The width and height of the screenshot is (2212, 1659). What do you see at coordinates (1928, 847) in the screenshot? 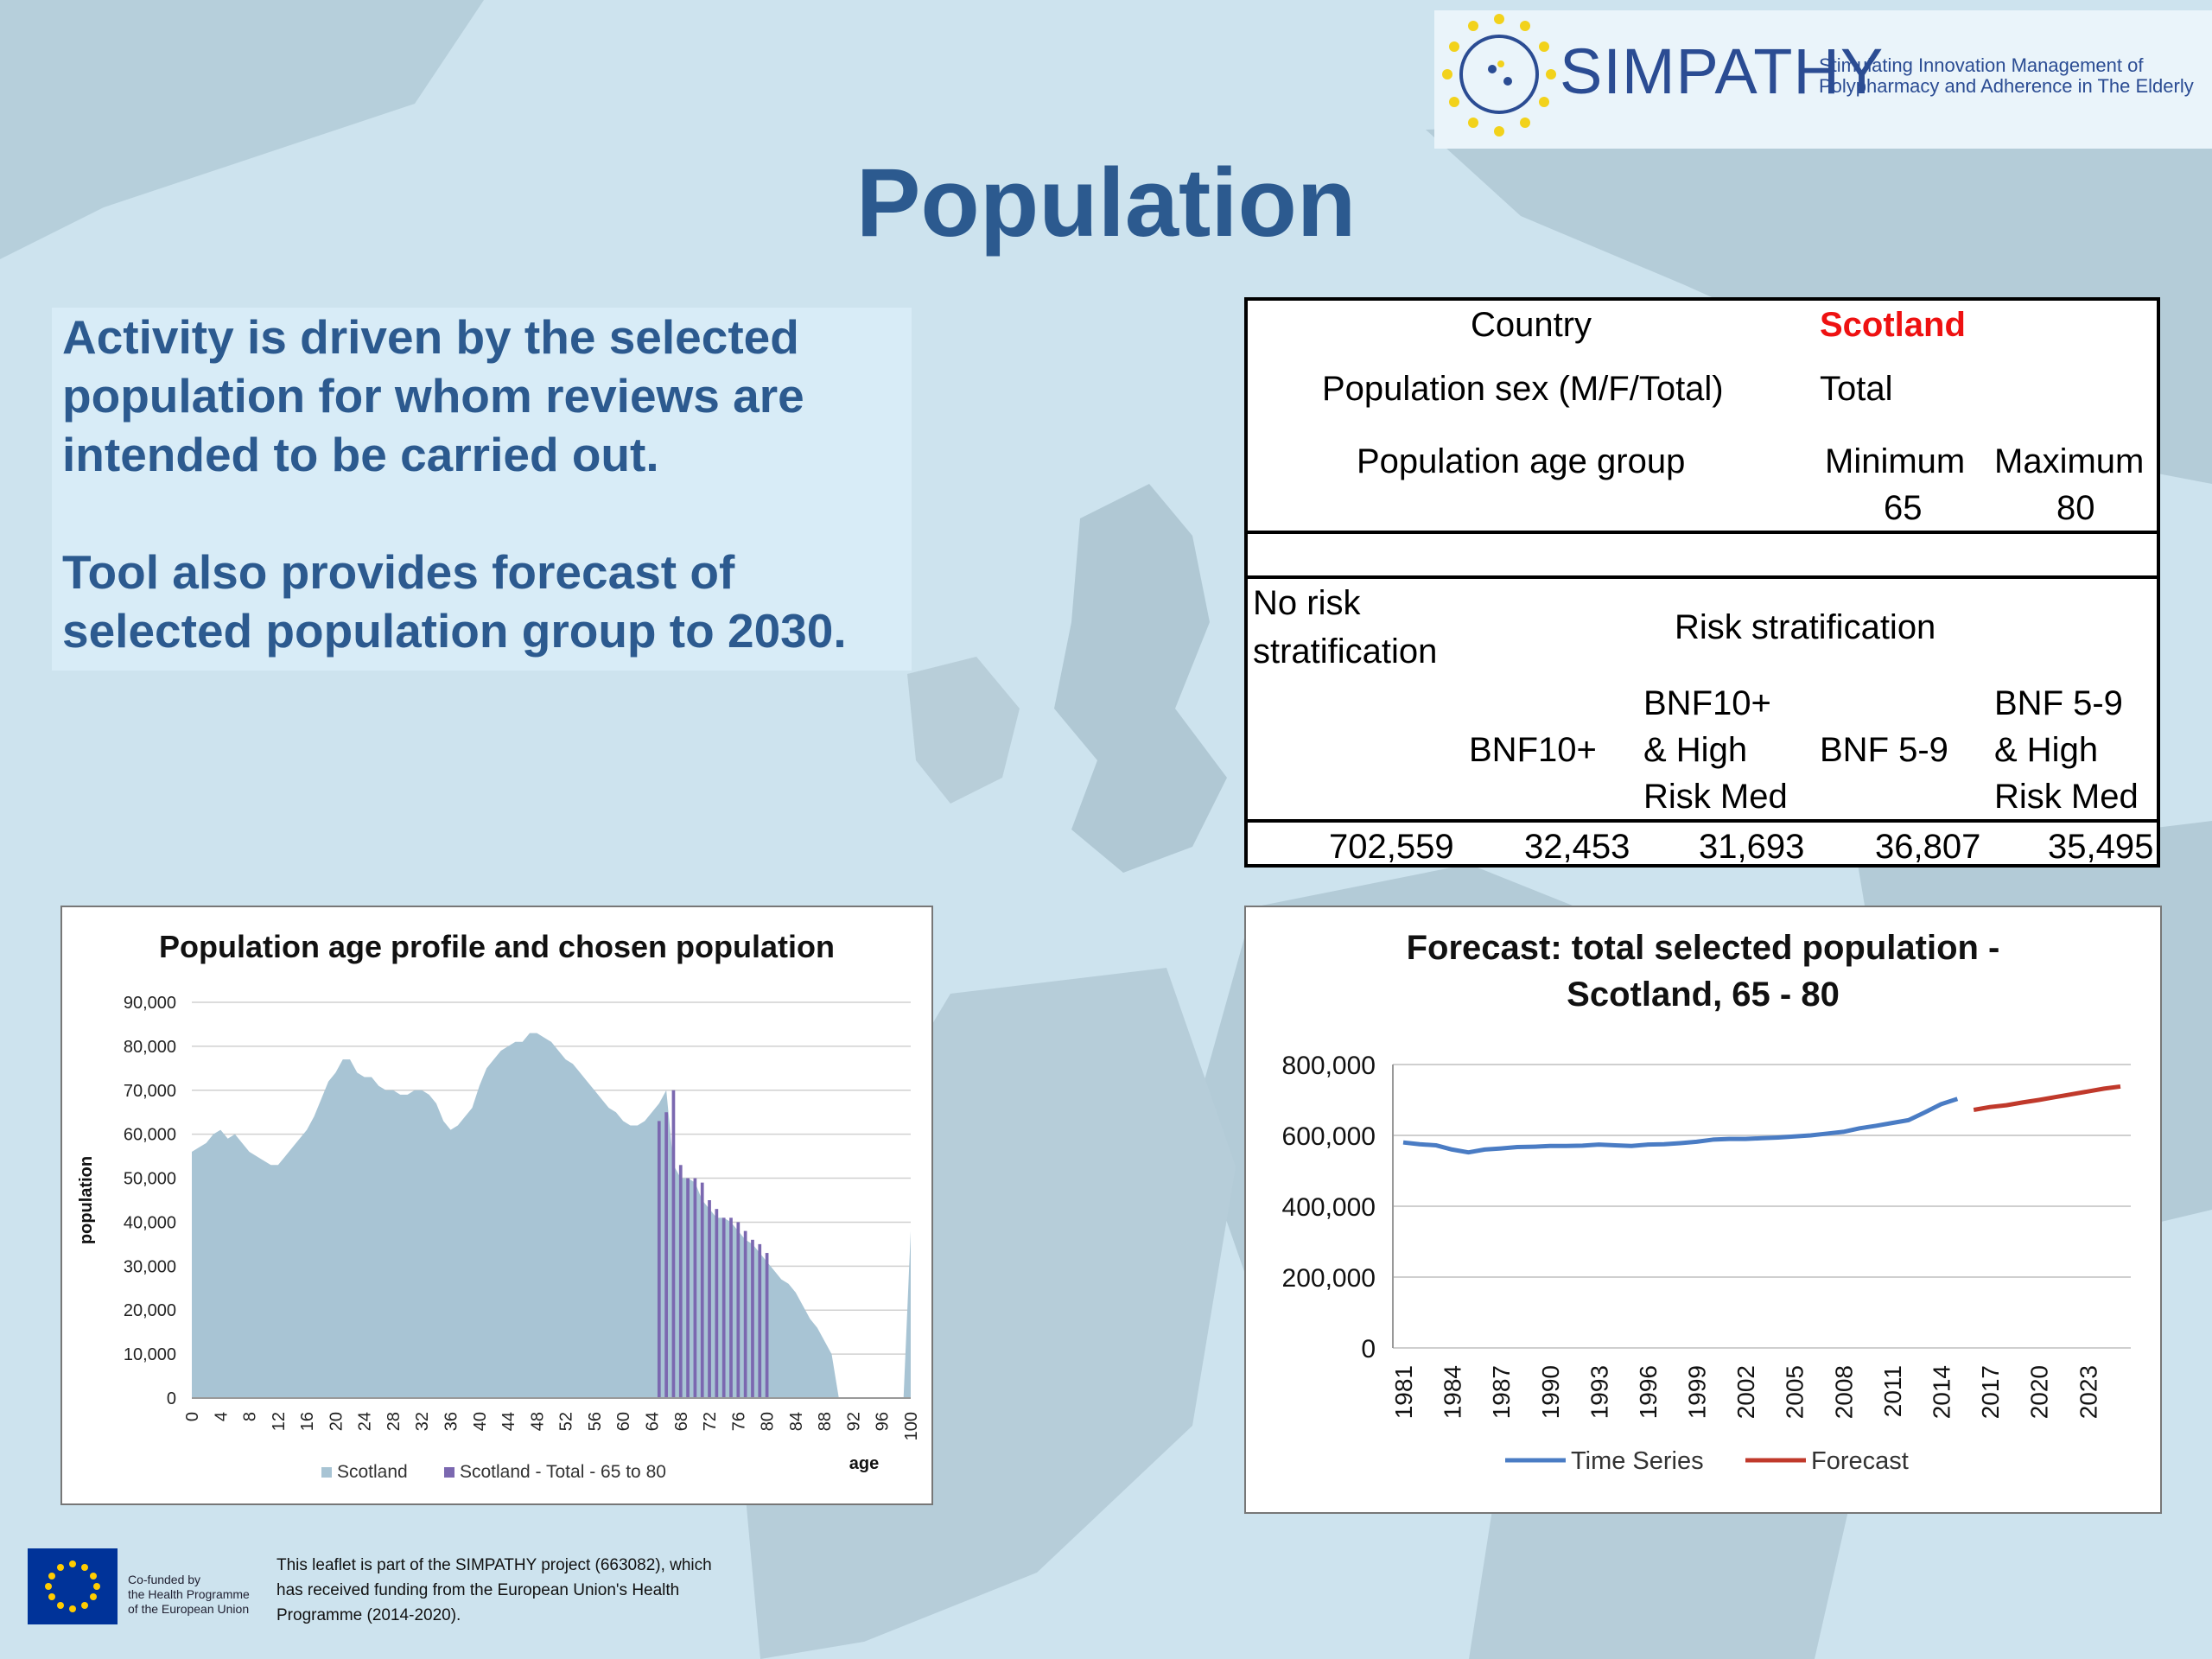
I see `value-bnf59: 36,807` at bounding box center [1928, 847].